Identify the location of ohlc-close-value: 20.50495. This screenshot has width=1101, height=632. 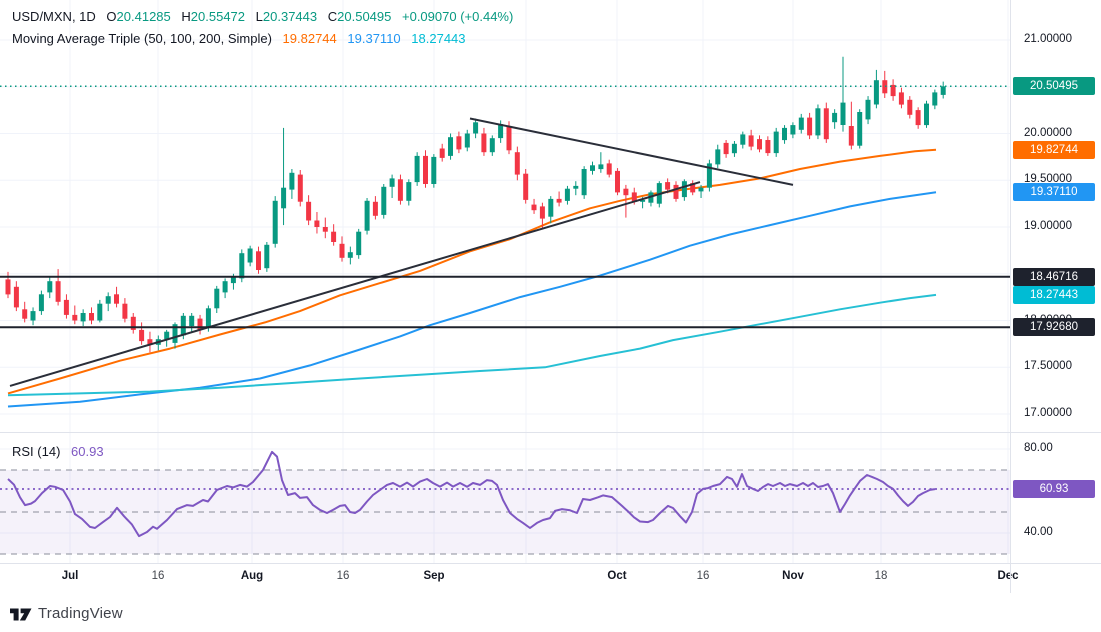
(364, 16).